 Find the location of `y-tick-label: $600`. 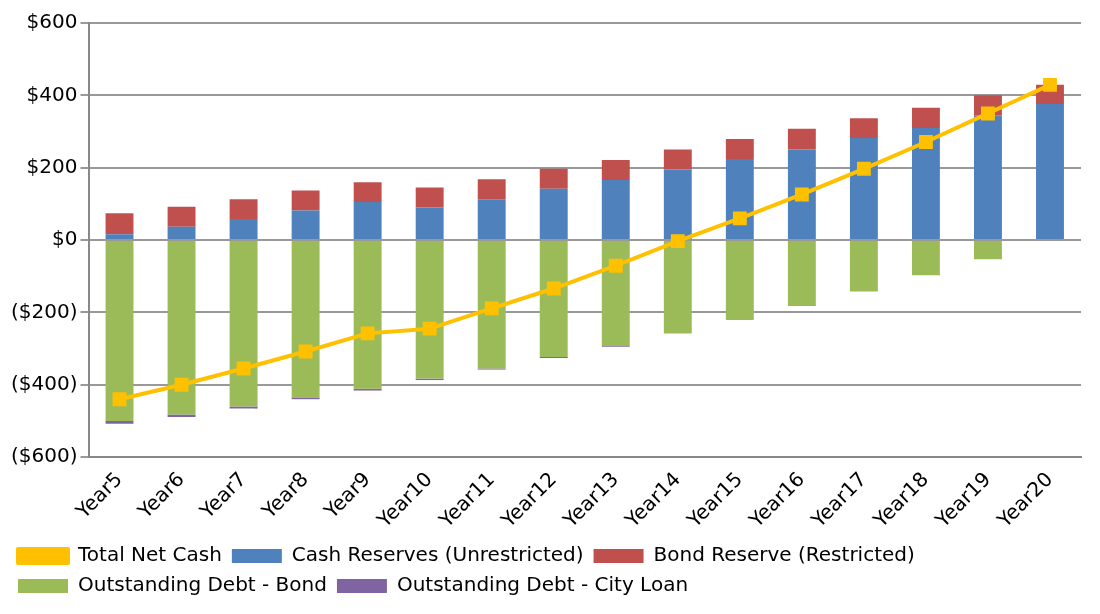

y-tick-label: $600 is located at coordinates (52, 21).